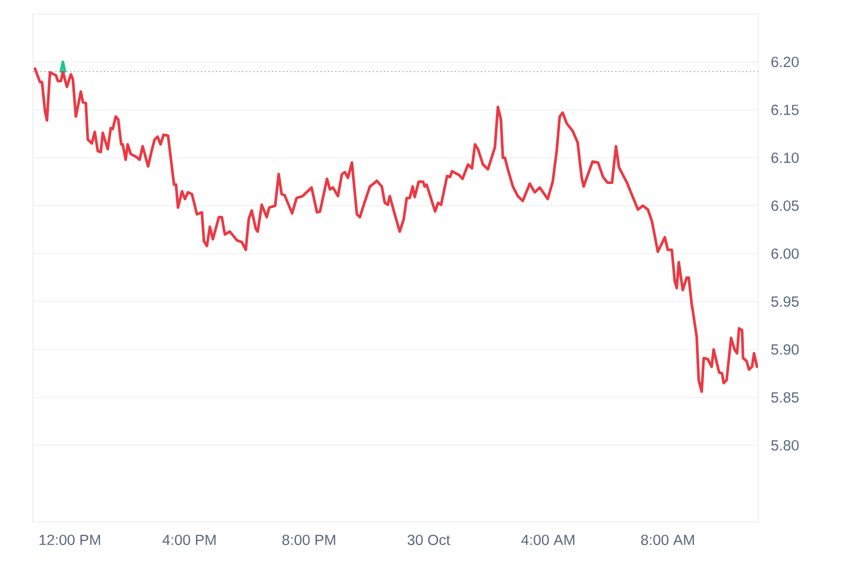 The width and height of the screenshot is (850, 567). Describe the element at coordinates (70, 540) in the screenshot. I see `x-tick-label: 12:00 PM` at that location.